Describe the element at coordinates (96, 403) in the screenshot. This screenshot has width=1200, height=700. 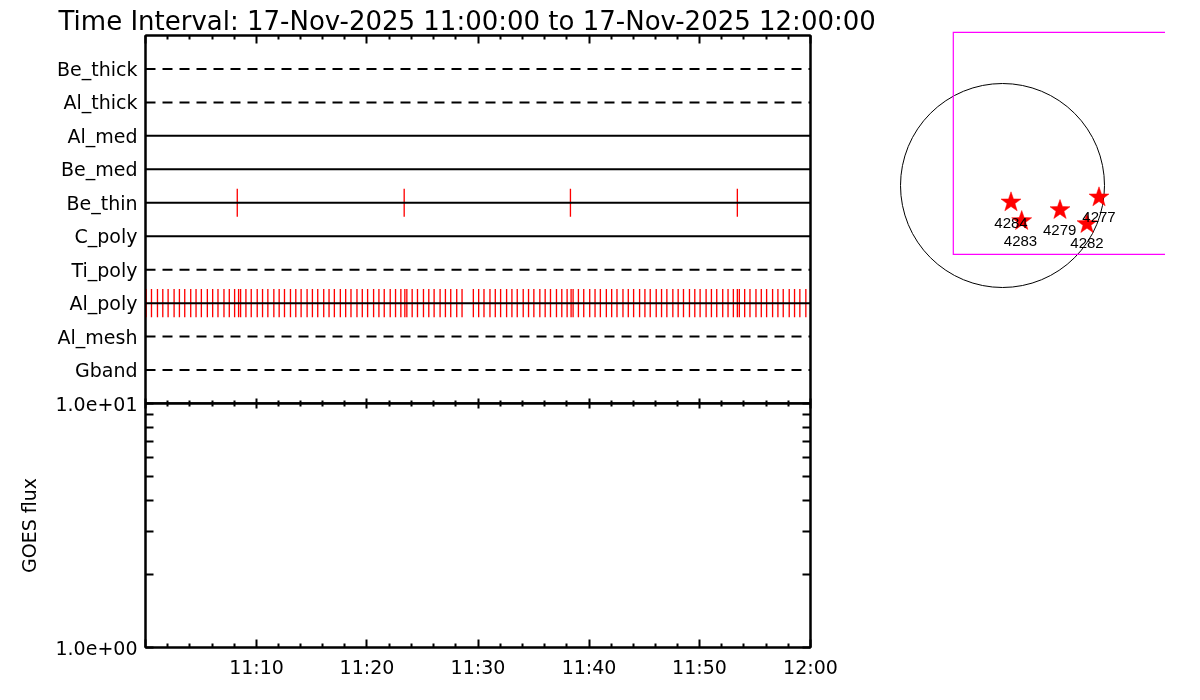
I see `y-tick-label: 1.0e+01` at that location.